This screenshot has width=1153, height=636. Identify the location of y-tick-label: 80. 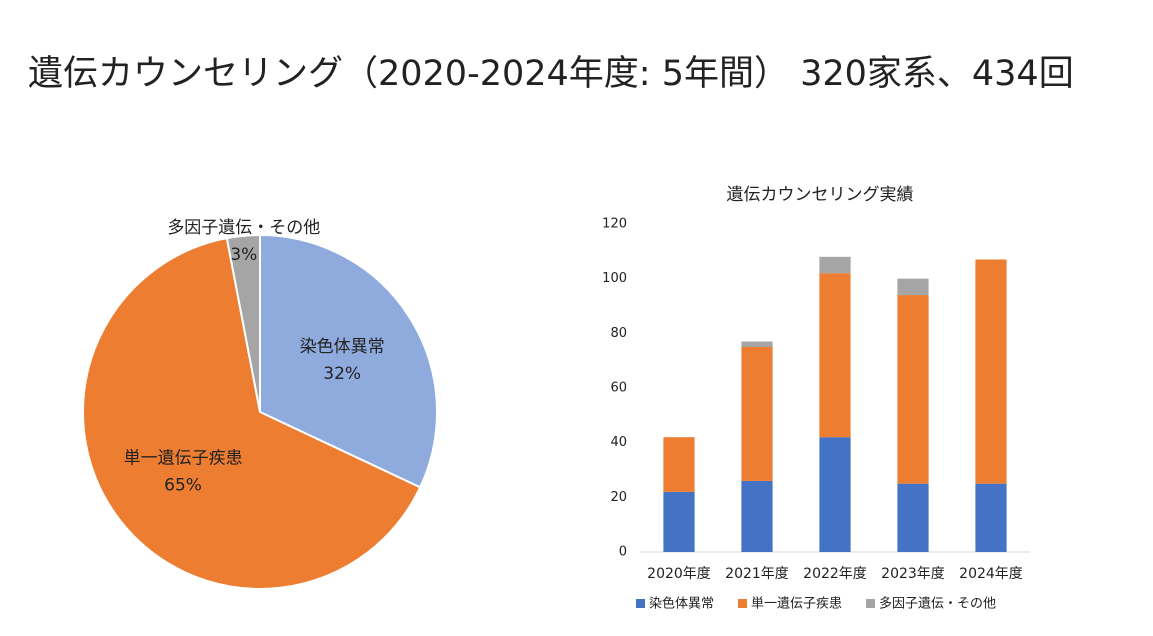
(618, 333).